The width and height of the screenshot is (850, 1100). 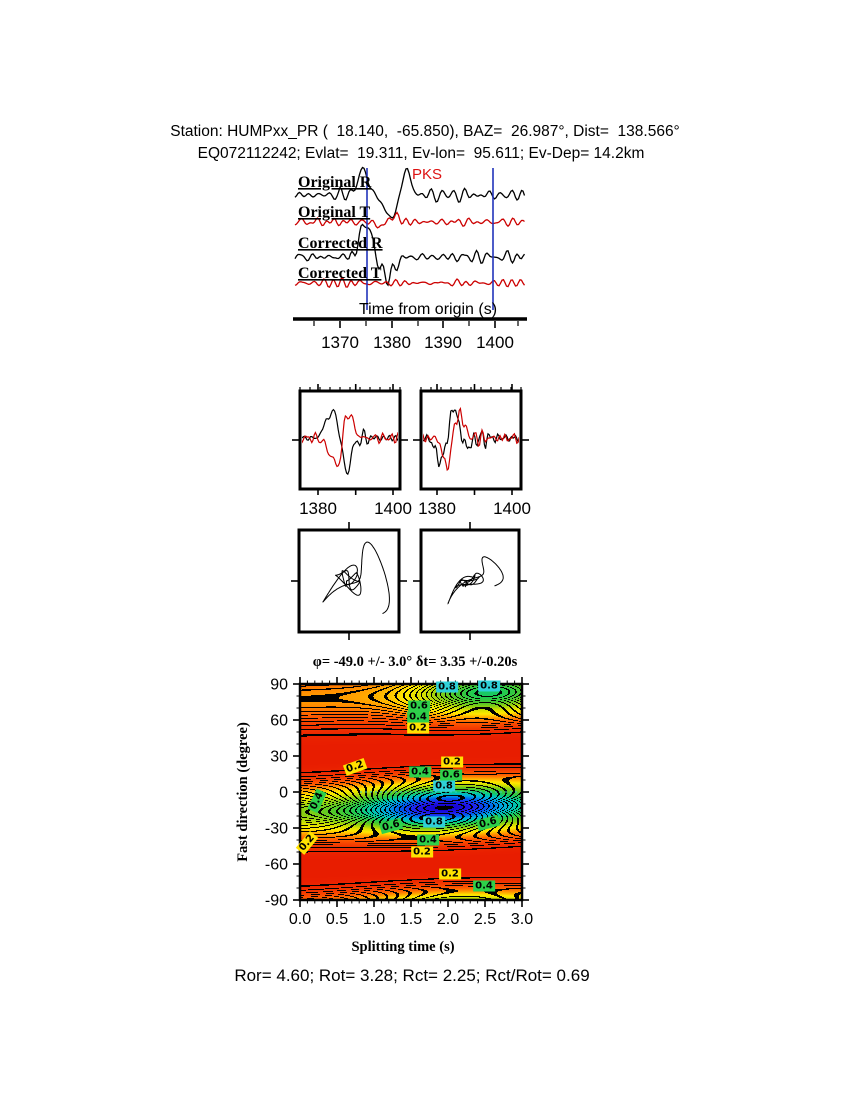 I want to click on xtick-0.5: 0.5, so click(x=337, y=919).